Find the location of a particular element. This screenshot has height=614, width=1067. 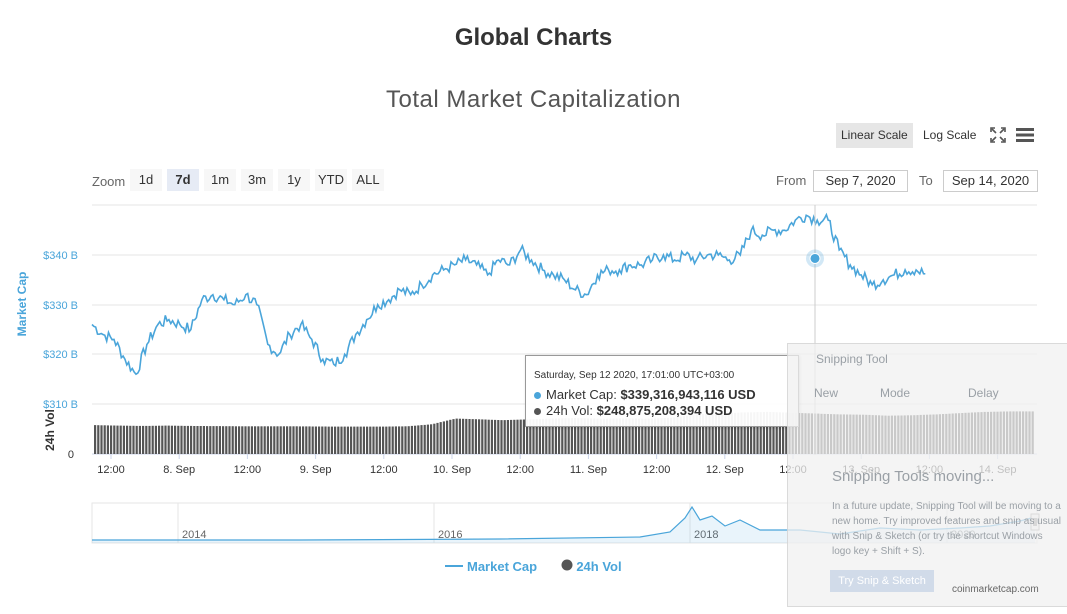

zoom-1y-button: 1y is located at coordinates (294, 180).